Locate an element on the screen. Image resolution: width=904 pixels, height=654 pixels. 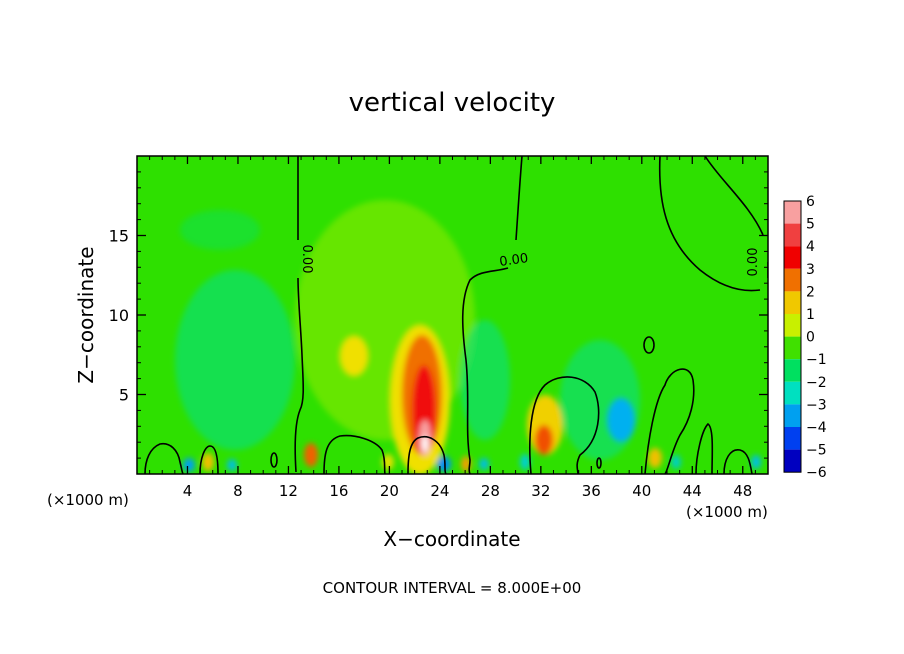
colorbar-label: 3 is located at coordinates (810, 270).